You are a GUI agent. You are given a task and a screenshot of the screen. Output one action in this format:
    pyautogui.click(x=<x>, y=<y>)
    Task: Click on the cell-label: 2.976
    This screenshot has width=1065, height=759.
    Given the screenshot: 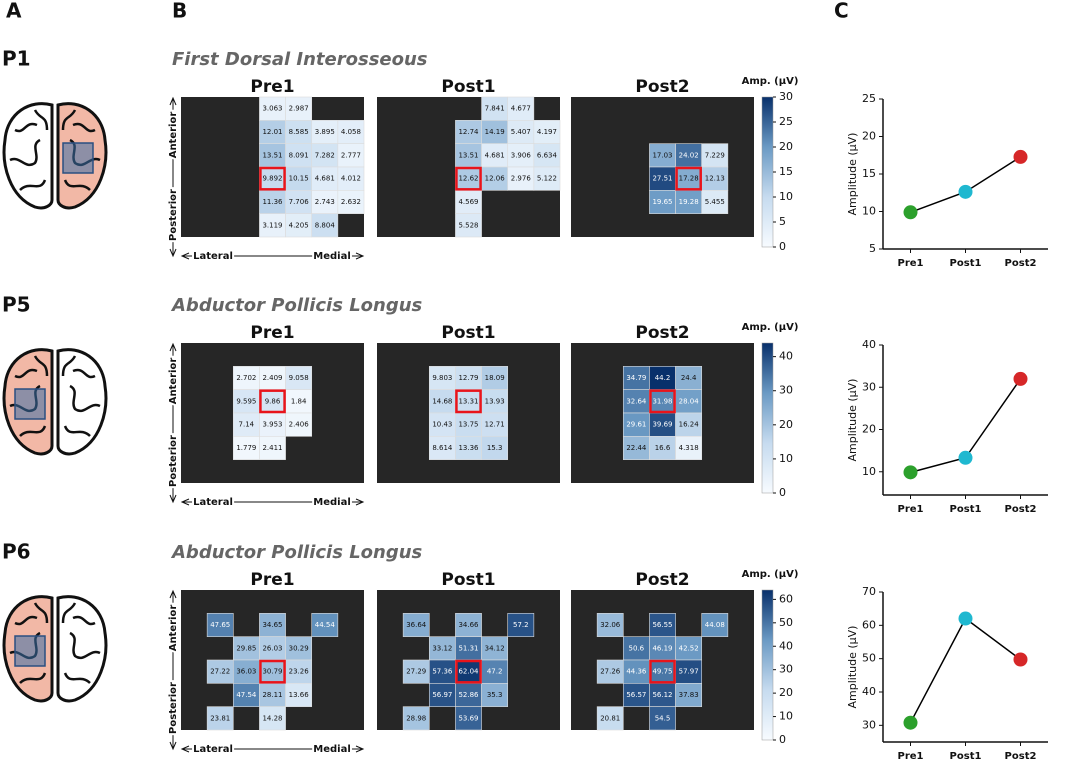 What is the action you would take?
    pyautogui.click(x=521, y=179)
    